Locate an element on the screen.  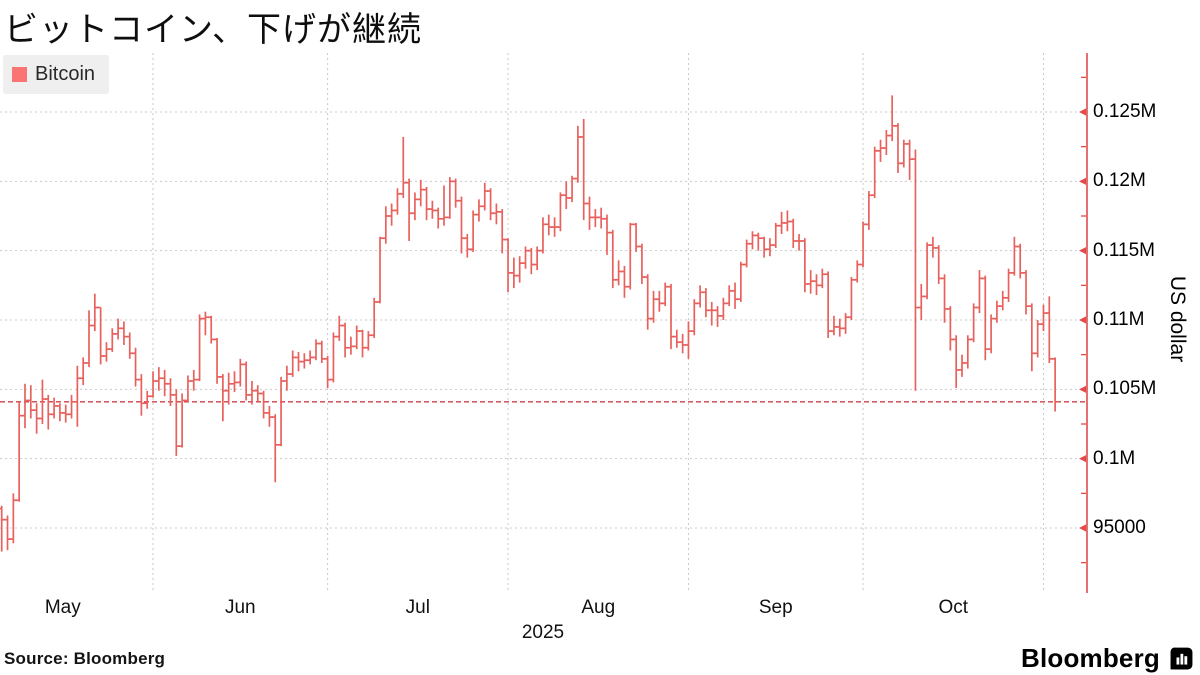
legend-item-label: Bitcoin is located at coordinates (65, 74).